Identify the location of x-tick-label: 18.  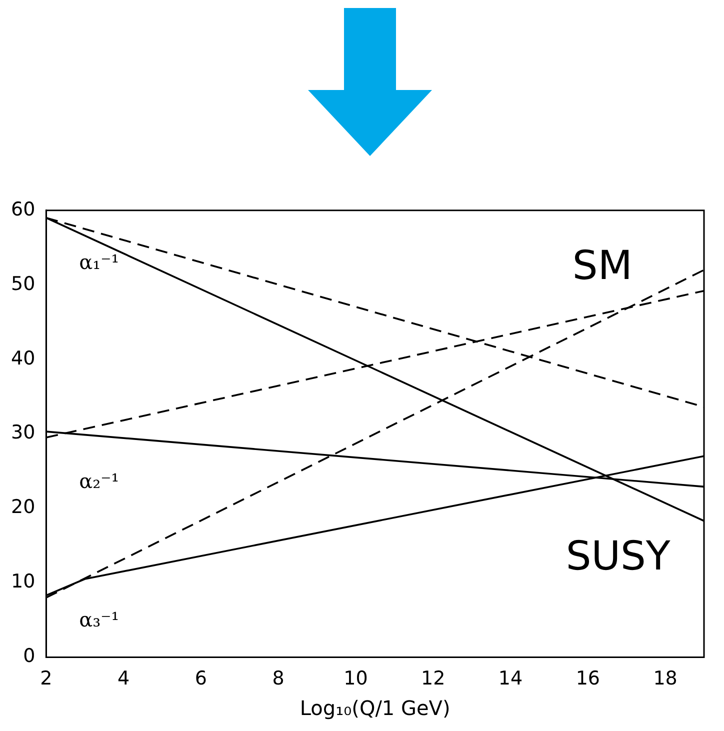
(665, 679).